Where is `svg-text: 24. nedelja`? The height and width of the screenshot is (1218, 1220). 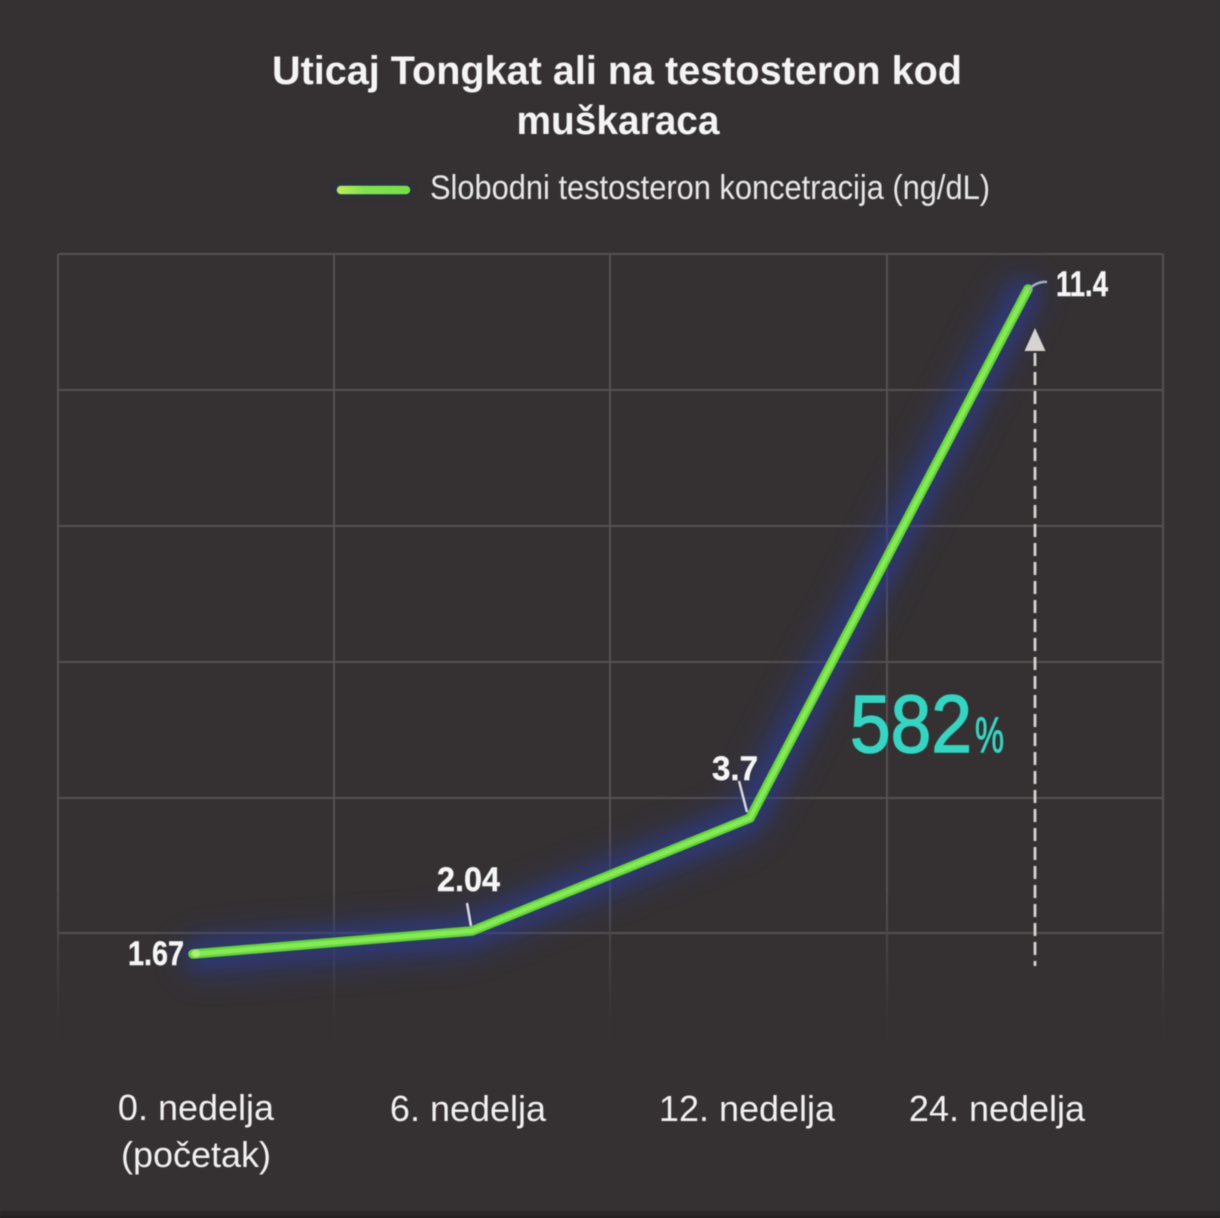
svg-text: 24. nedelja is located at coordinates (997, 1108).